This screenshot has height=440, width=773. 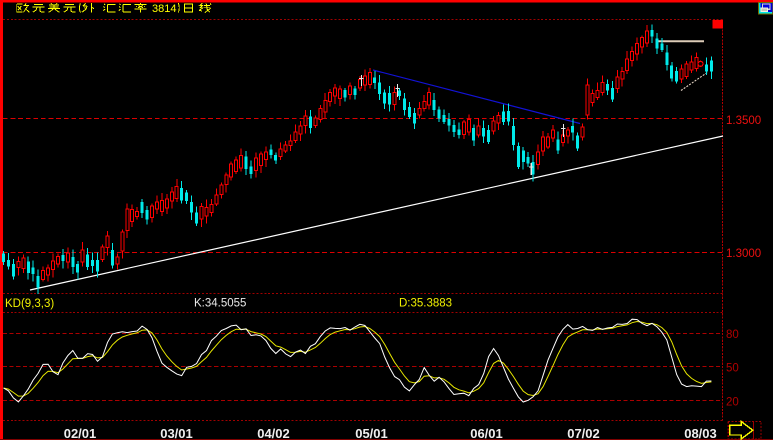 I want to click on svg-text: 08/03, so click(x=700, y=433).